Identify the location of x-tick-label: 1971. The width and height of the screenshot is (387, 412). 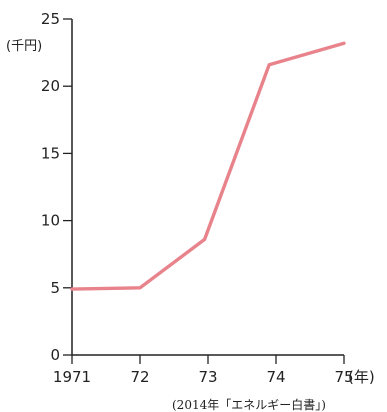
(72, 377).